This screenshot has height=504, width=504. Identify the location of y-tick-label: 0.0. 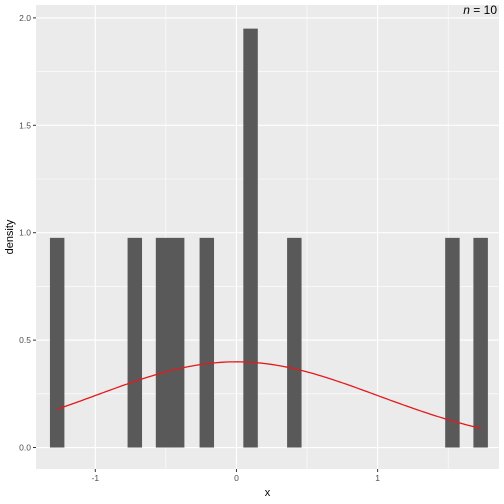
(25, 448).